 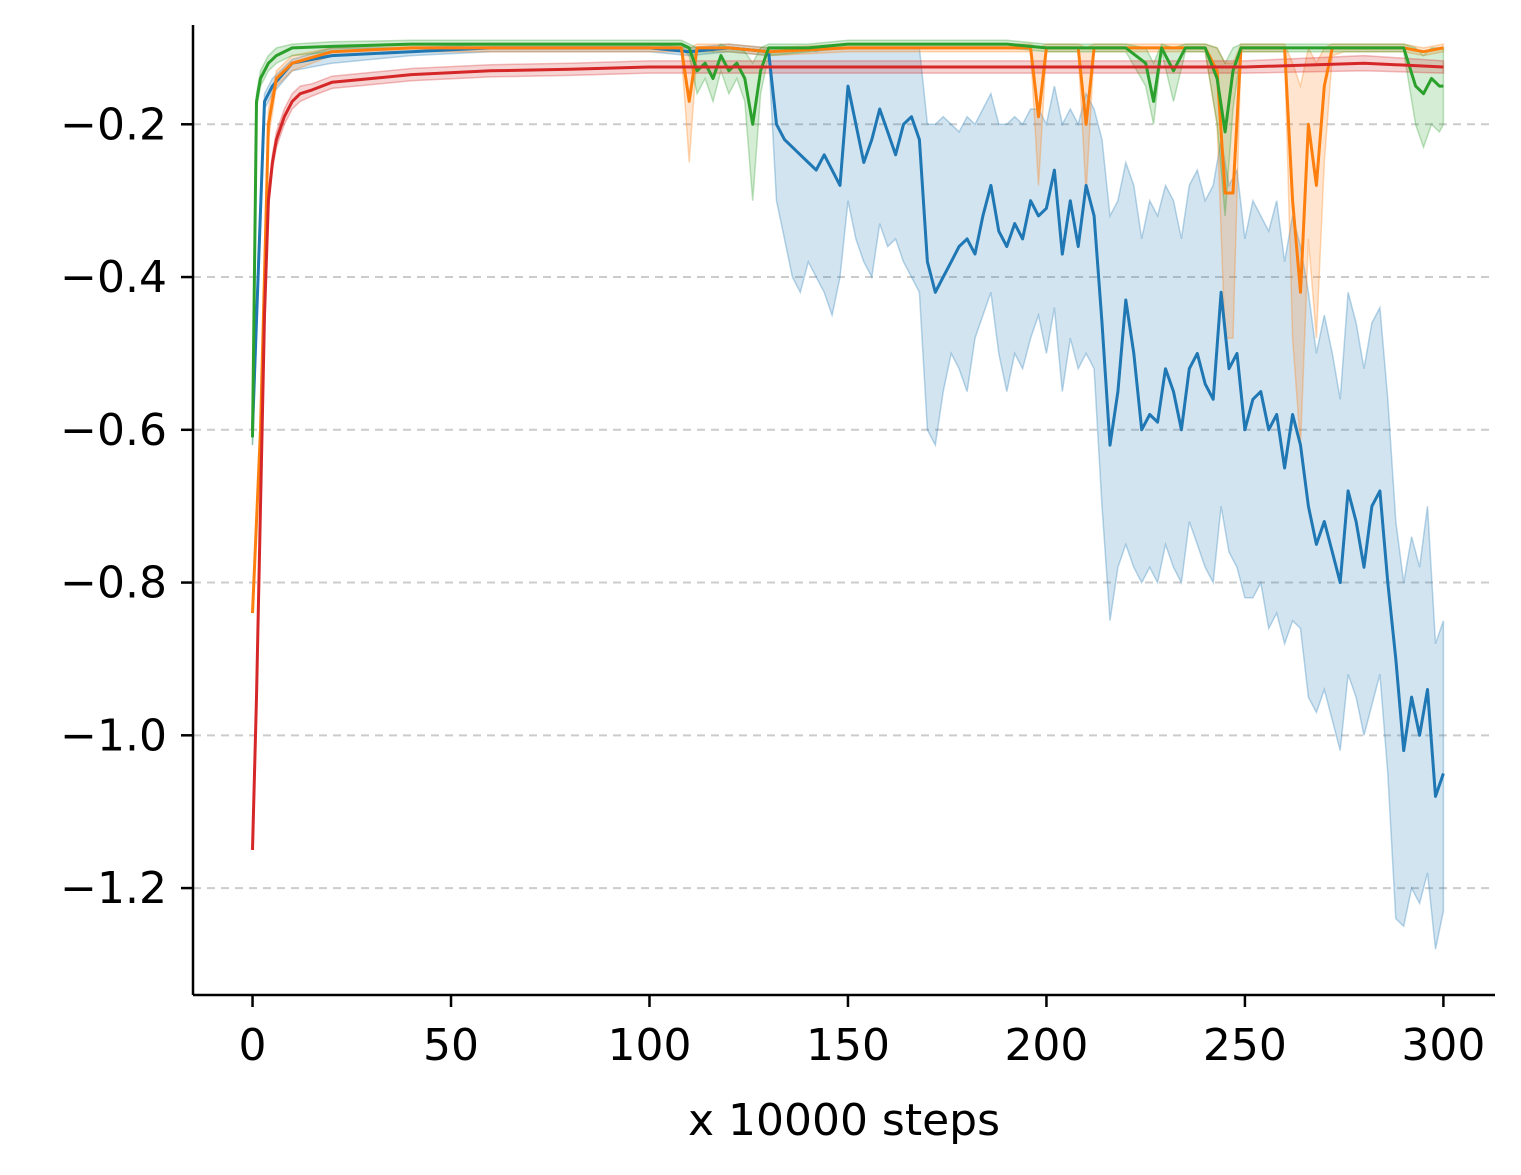 What do you see at coordinates (113, 583) in the screenshot?
I see `y-tick-label-2: −0.8` at bounding box center [113, 583].